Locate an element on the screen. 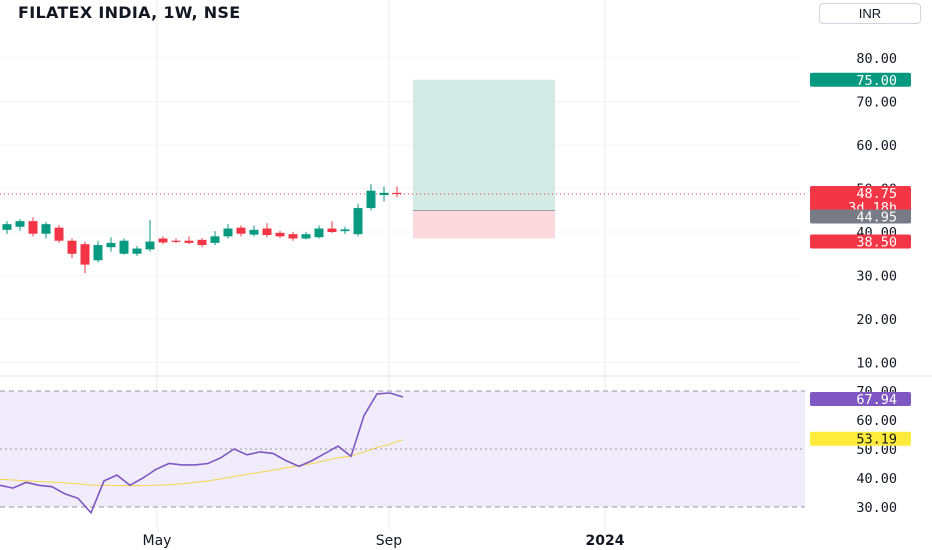 The height and width of the screenshot is (550, 932). rsi-value-tag-label: 67.94 is located at coordinates (876, 400).